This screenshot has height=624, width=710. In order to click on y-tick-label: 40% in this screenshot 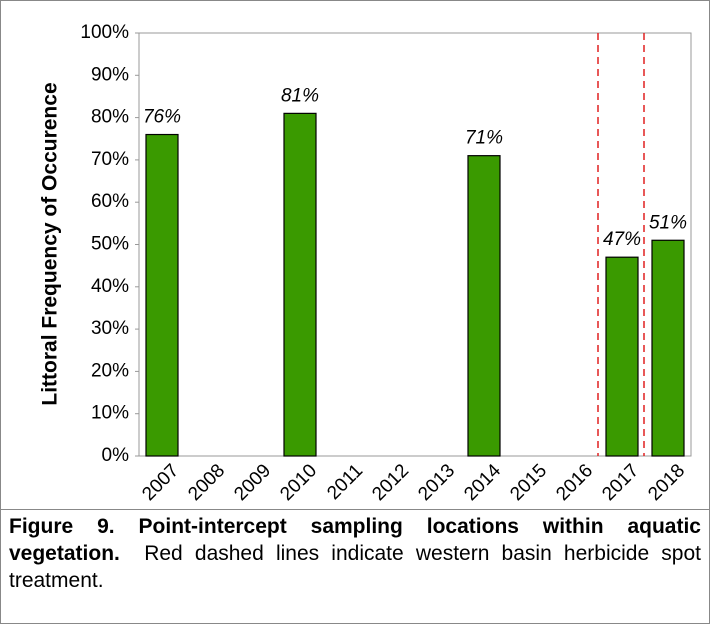, I will do `click(110, 286)`.